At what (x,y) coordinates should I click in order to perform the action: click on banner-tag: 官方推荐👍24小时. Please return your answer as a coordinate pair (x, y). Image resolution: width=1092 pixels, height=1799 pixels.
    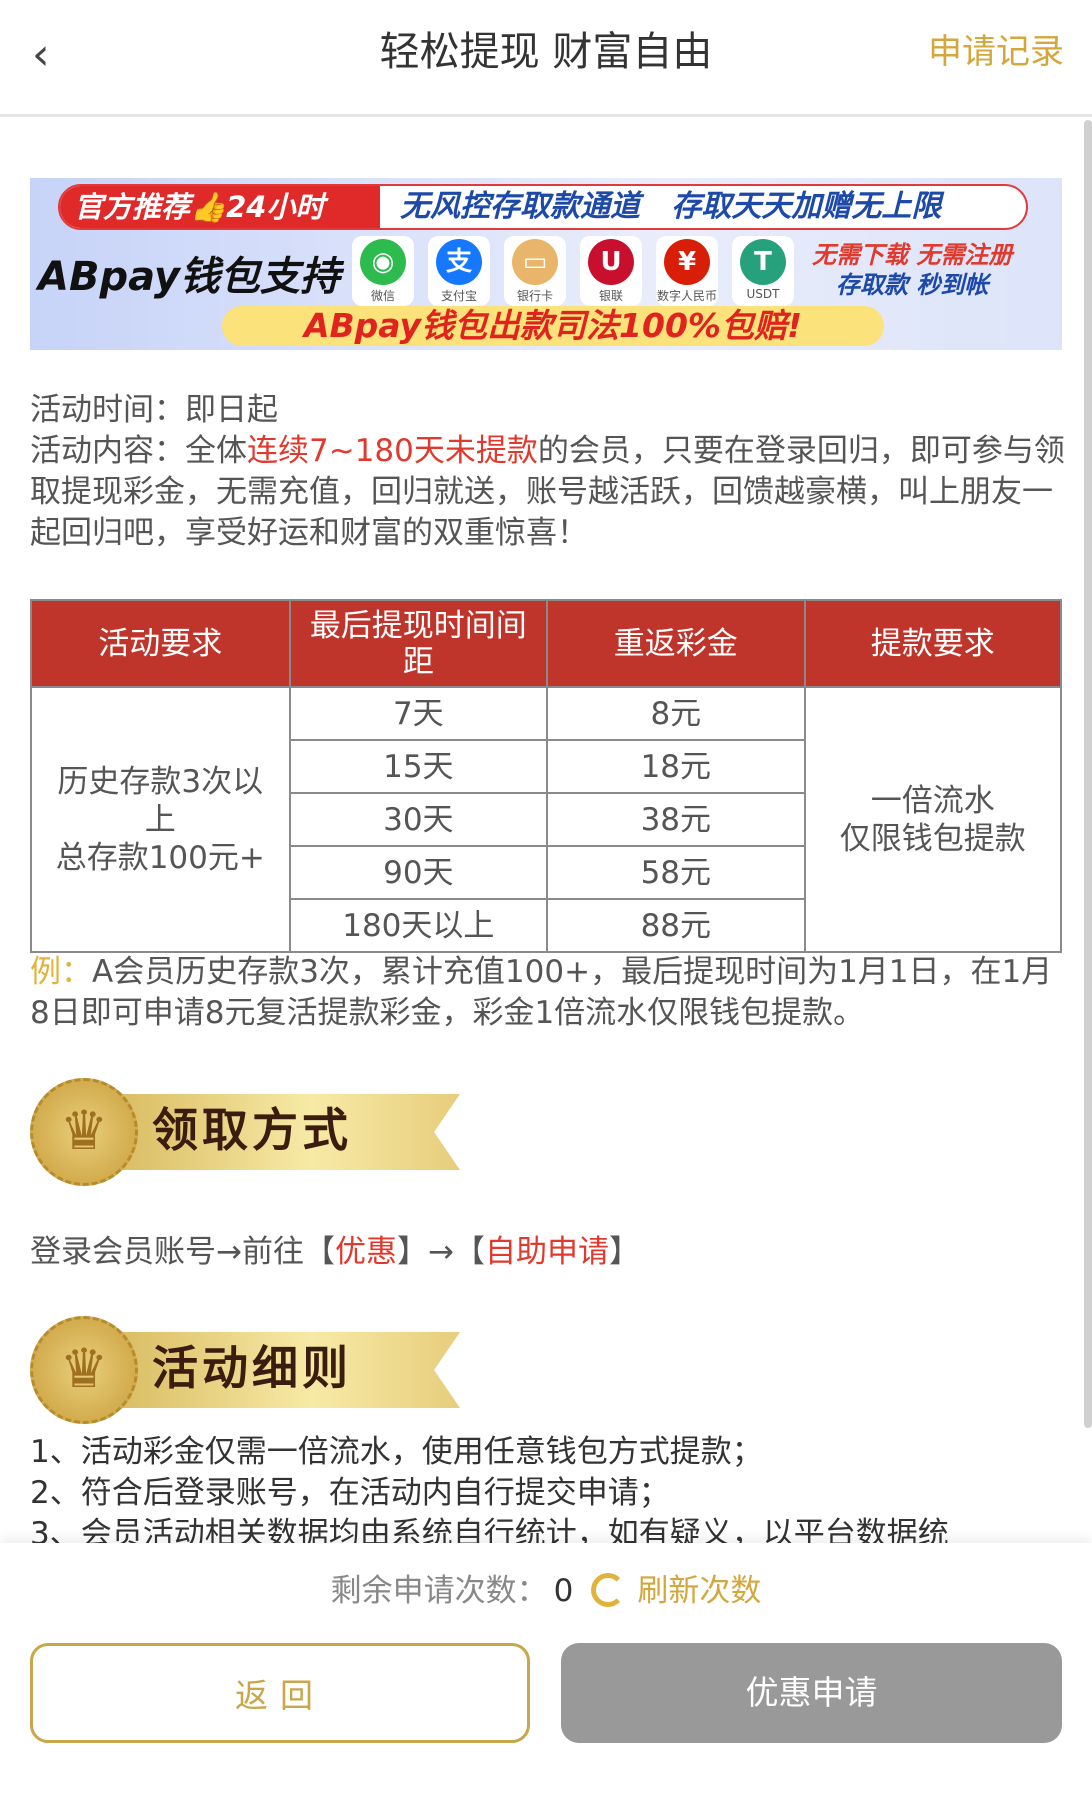
    Looking at the image, I should click on (220, 207).